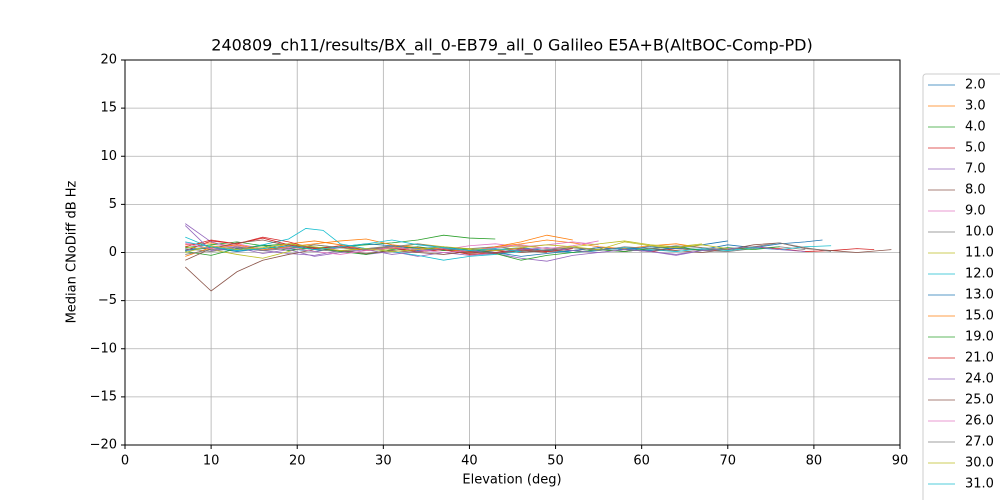 This screenshot has width=1000, height=500. Describe the element at coordinates (103, 348) in the screenshot. I see `y-tick-label: −10` at that location.